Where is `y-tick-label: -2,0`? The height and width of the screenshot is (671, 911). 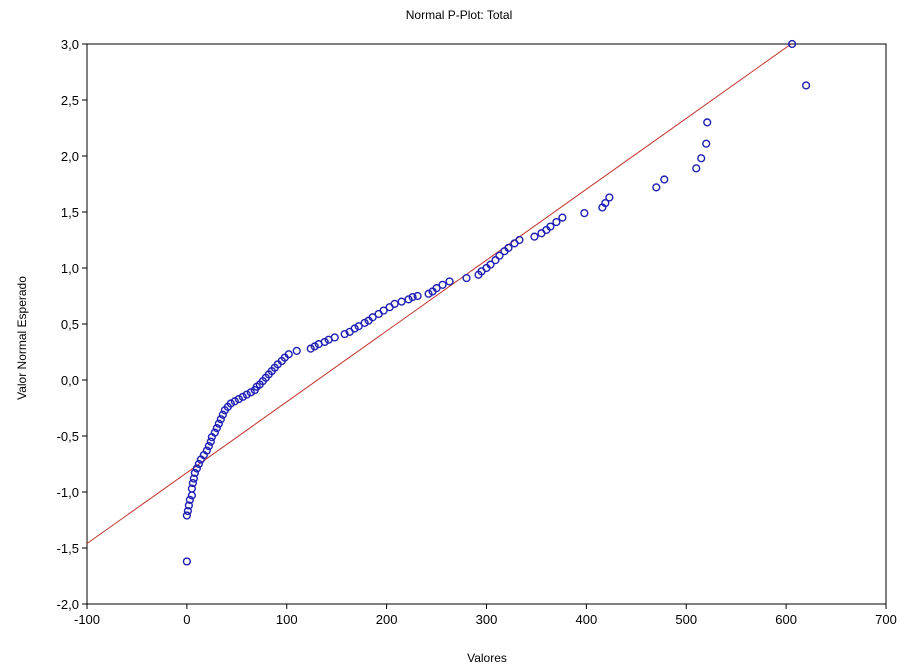 y-tick-label: -2,0 is located at coordinates (68, 604).